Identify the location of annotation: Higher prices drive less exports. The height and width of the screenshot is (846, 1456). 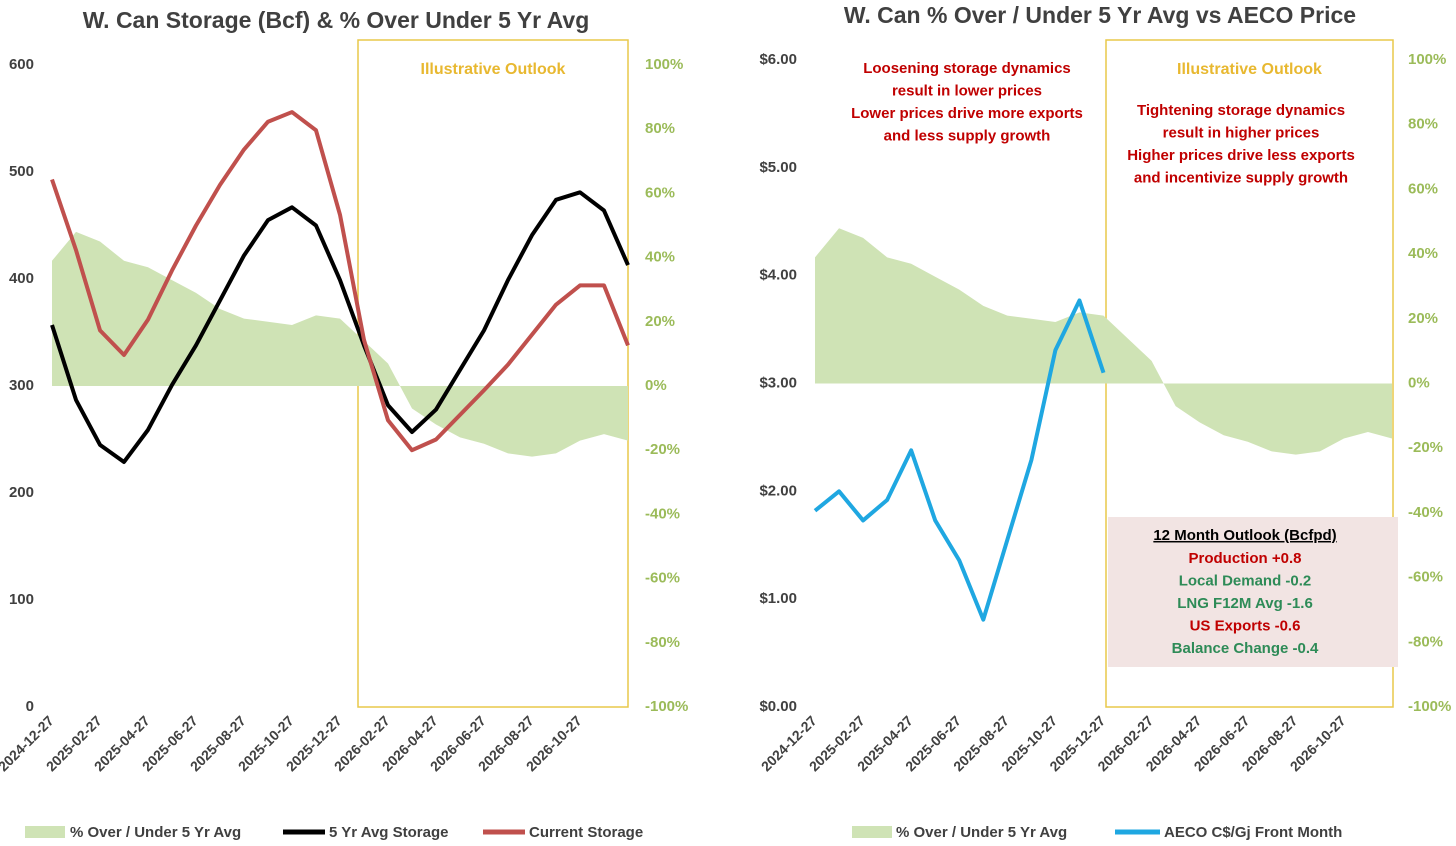
(1241, 155).